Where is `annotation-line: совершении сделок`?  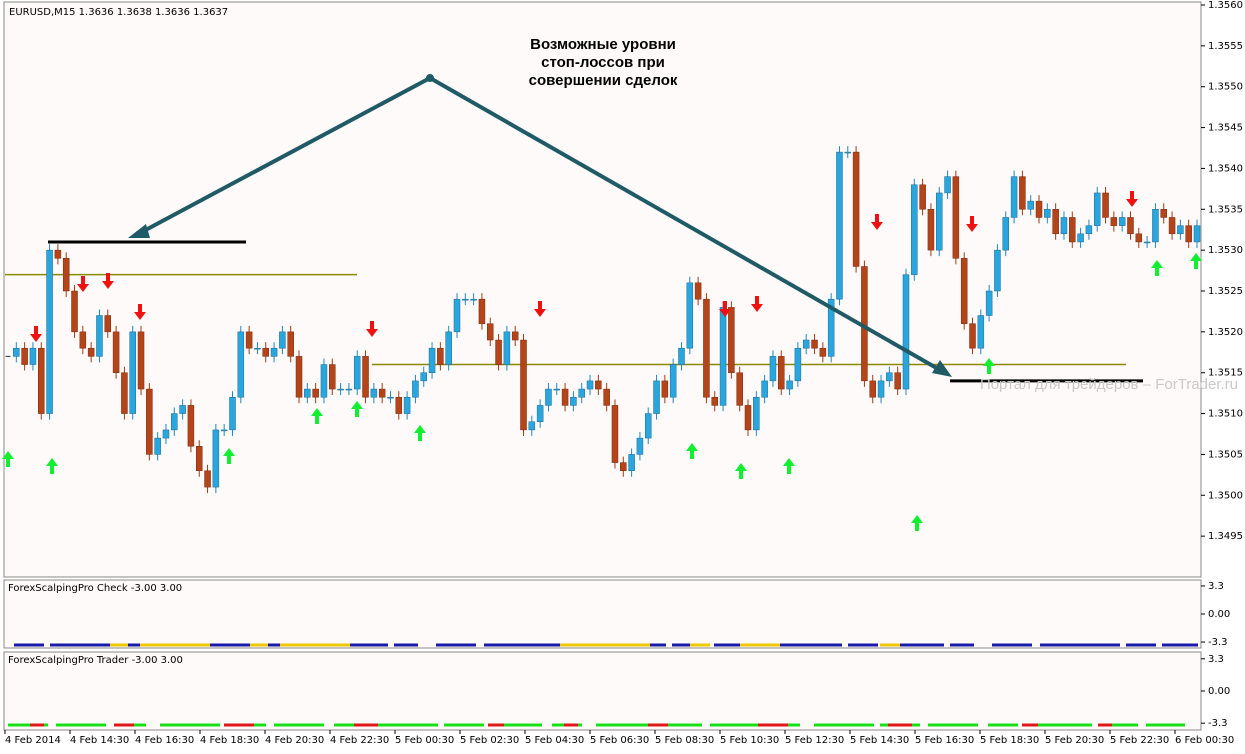
annotation-line: совершении сделок is located at coordinates (603, 80).